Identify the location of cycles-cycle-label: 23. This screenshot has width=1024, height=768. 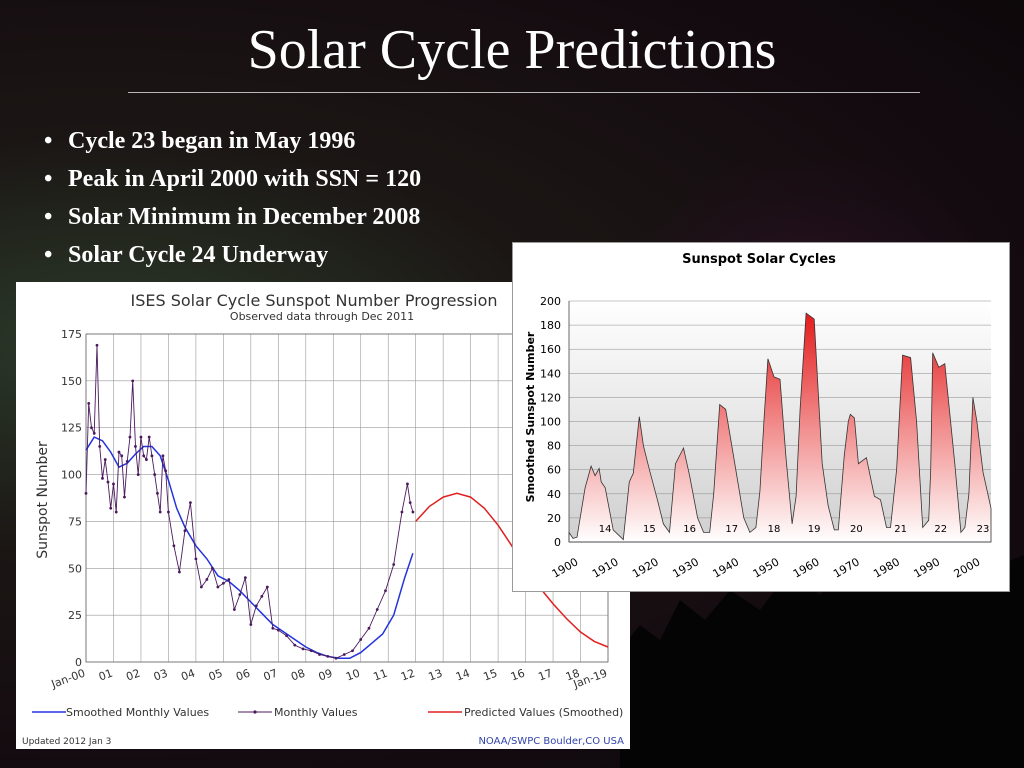
(983, 529).